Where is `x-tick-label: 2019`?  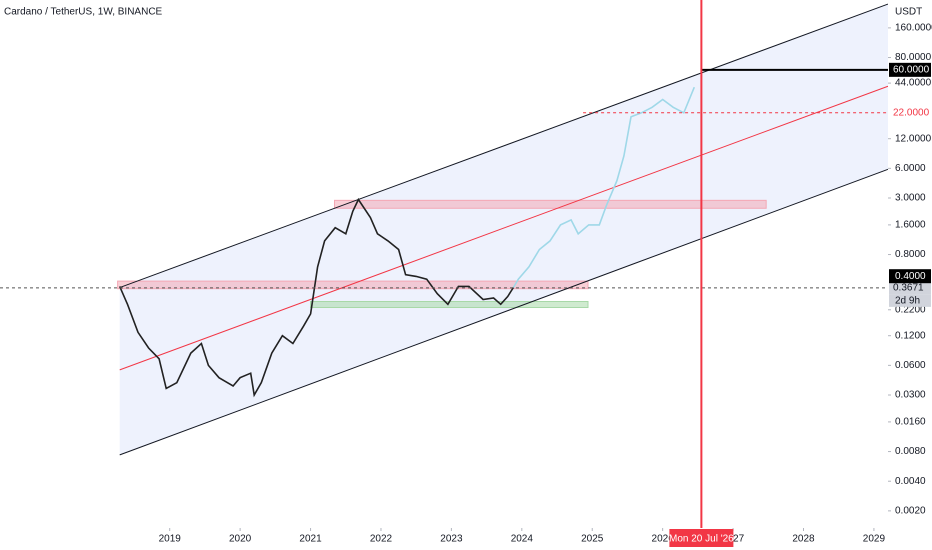
x-tick-label: 2019 is located at coordinates (170, 539).